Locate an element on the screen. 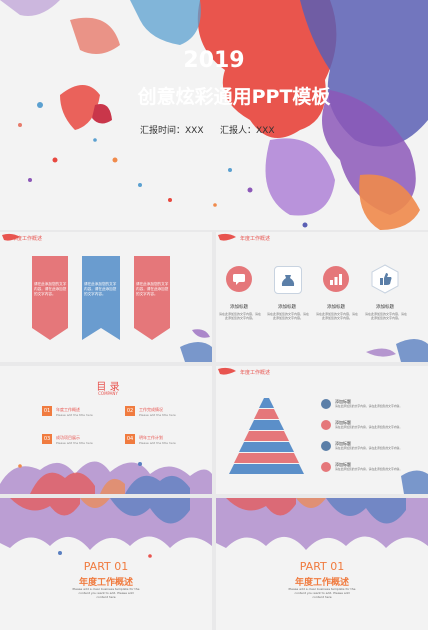 The image size is (428, 630). toc-number-badge: 02 is located at coordinates (130, 411).